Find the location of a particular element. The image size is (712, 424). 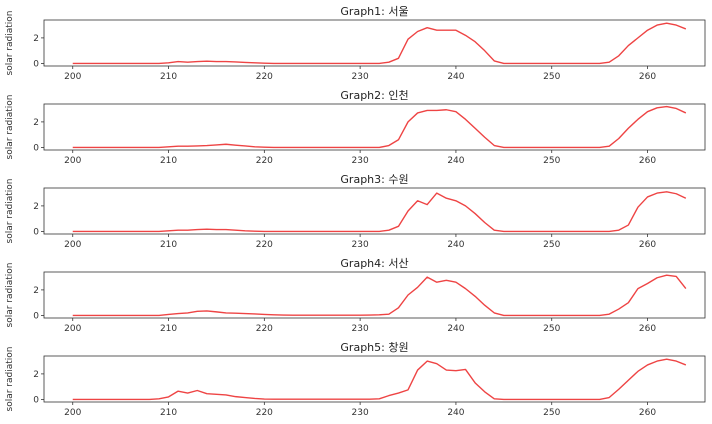

subplot-title: Graph4: 서산 is located at coordinates (374, 263).